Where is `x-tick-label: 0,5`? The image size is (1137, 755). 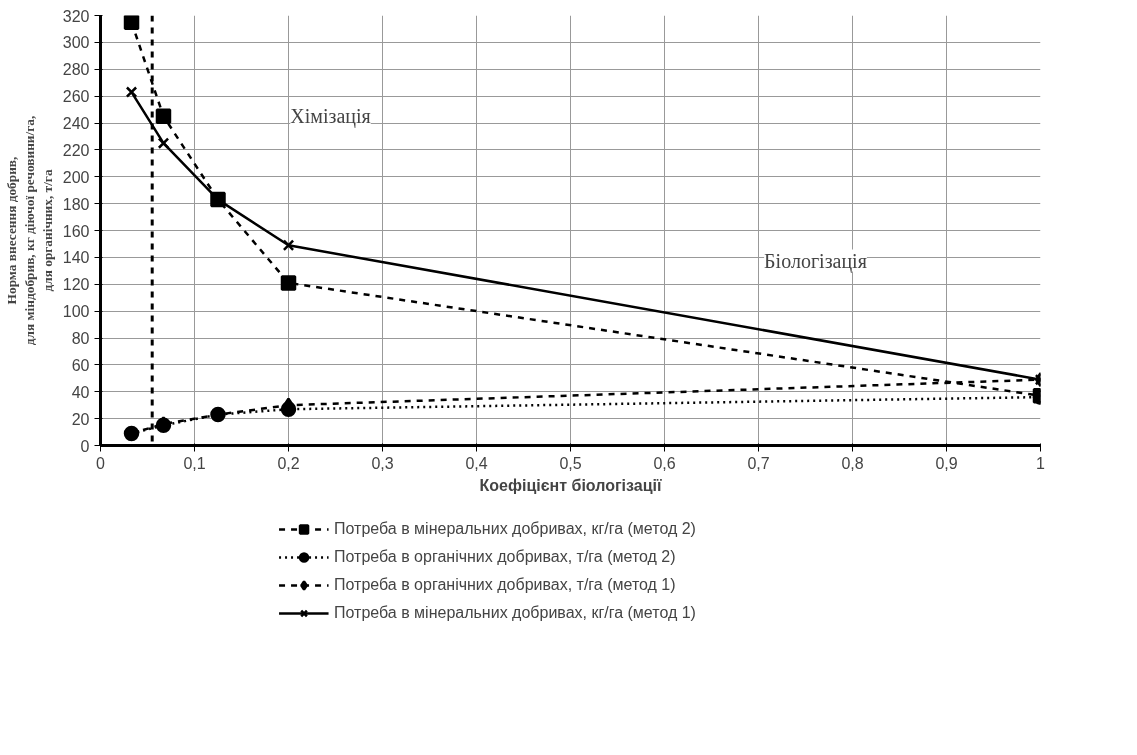
x-tick-label: 0,5 is located at coordinates (570, 463).